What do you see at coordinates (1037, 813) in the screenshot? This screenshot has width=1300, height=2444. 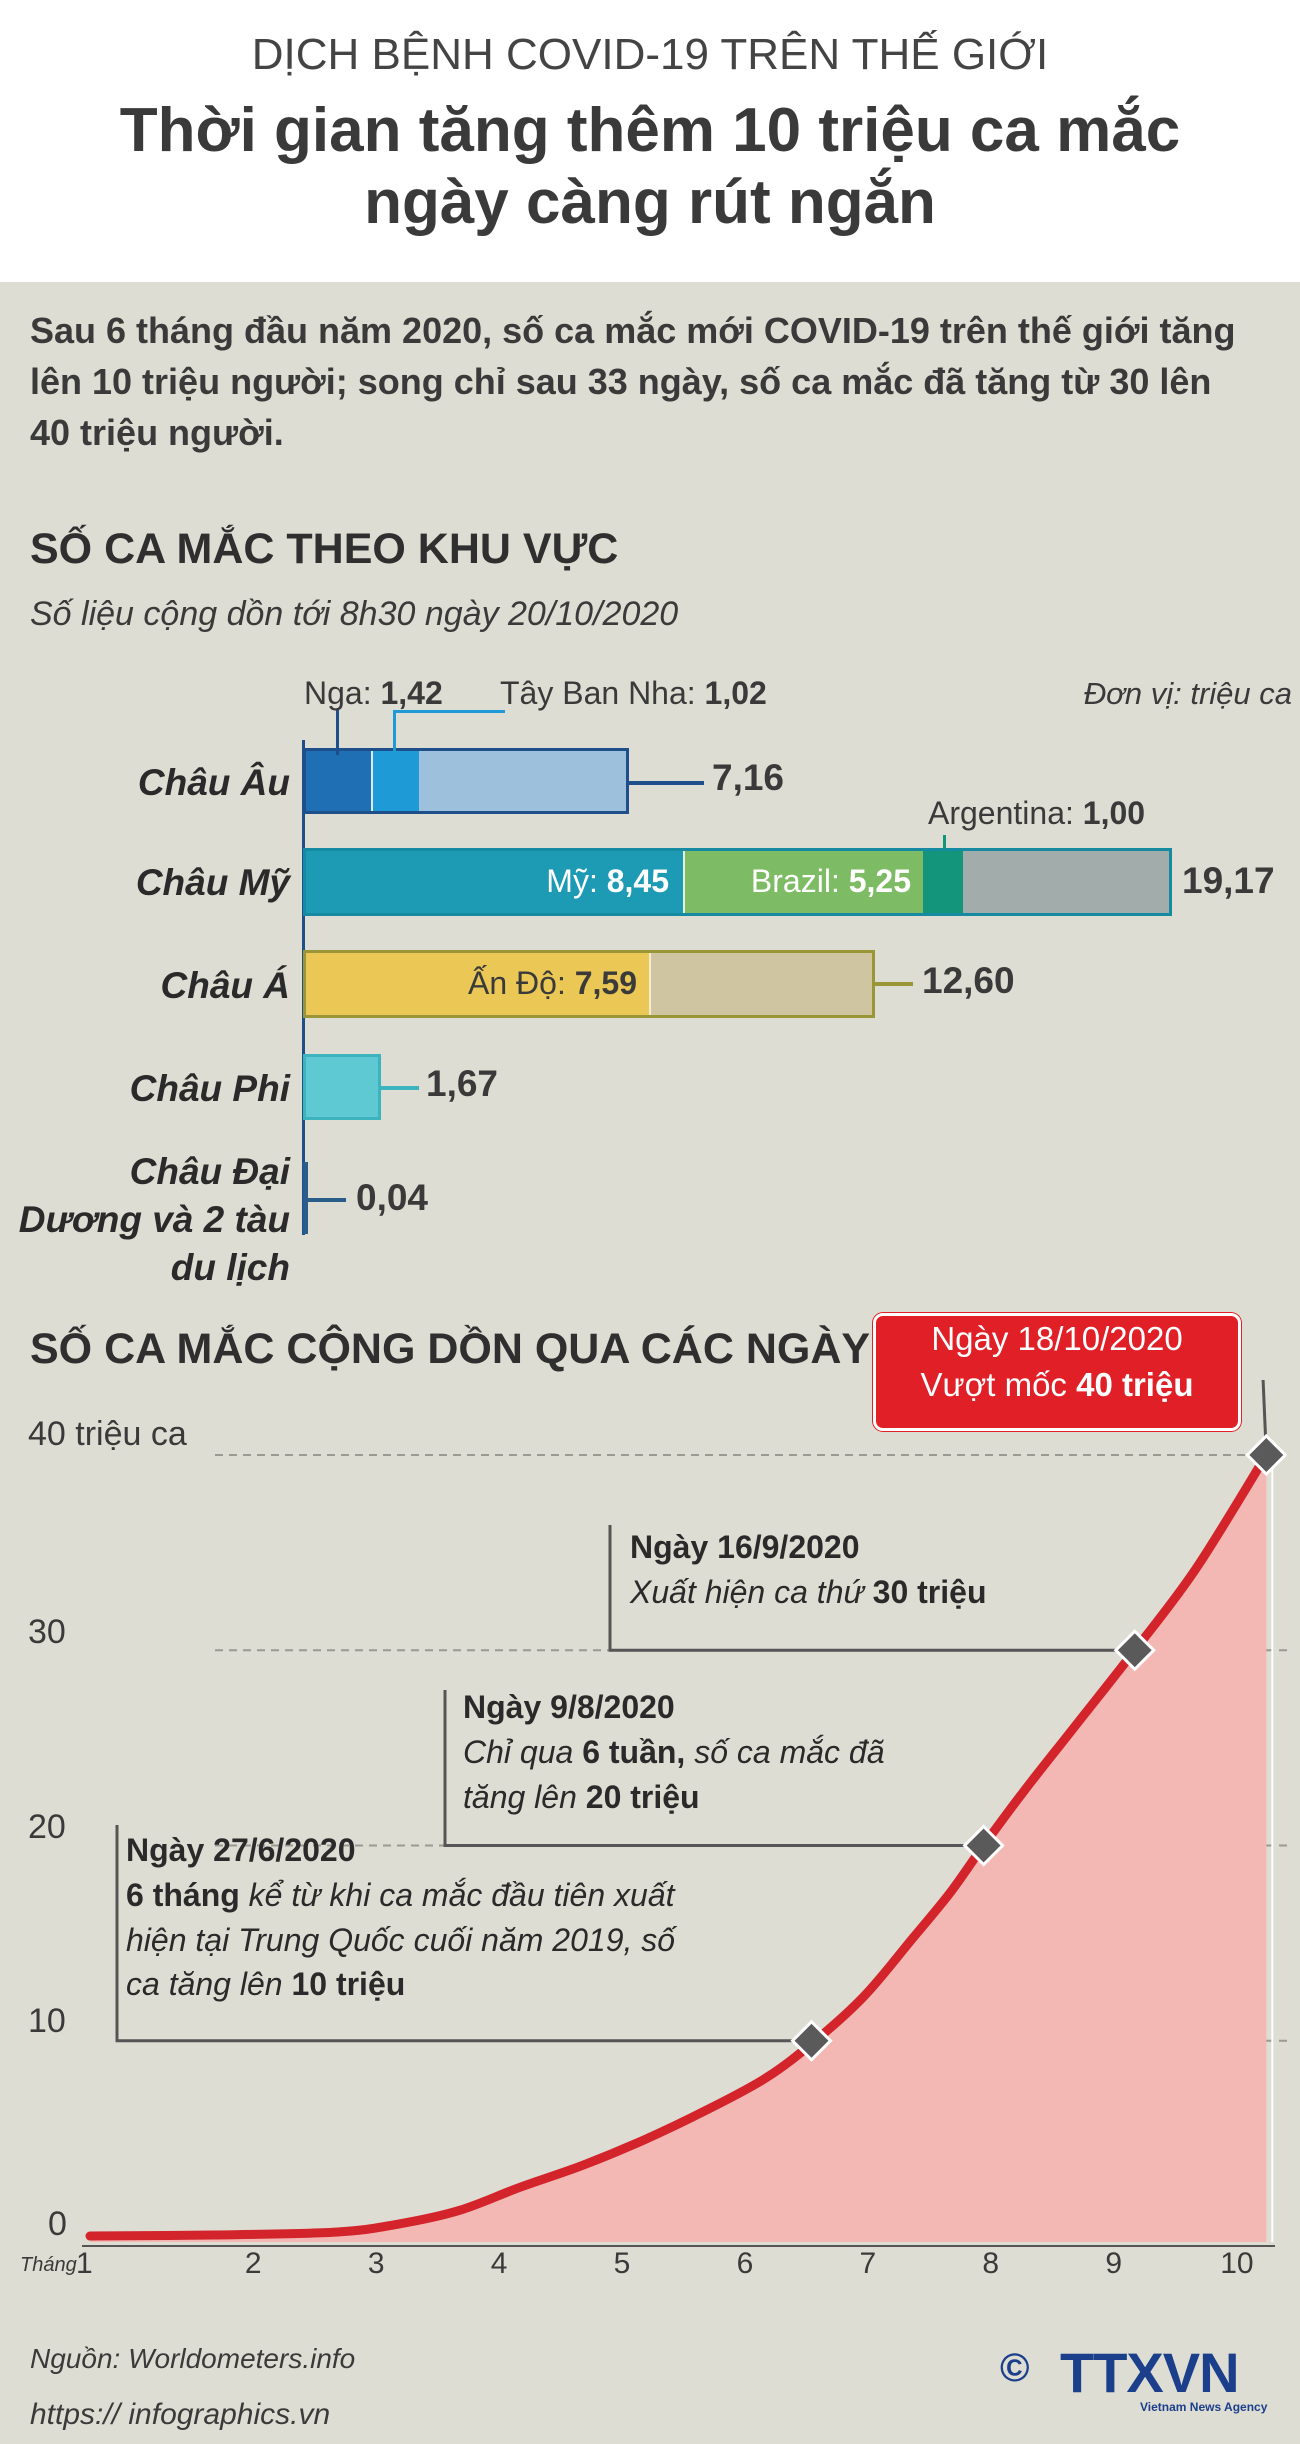 I see `argentina-label: Argentina: 1,00` at bounding box center [1037, 813].